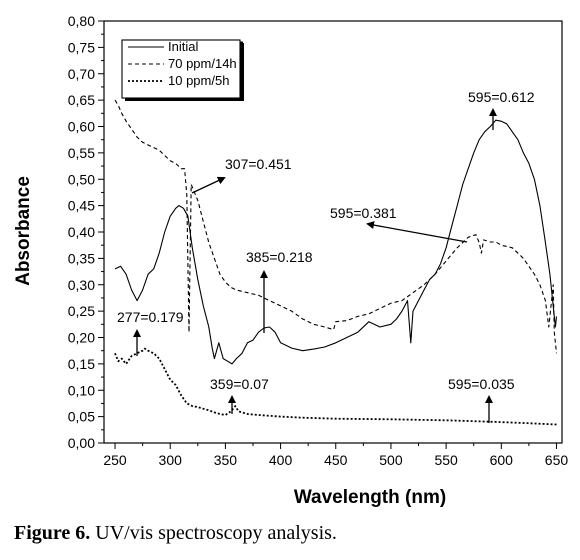 Image resolution: width=580 pixels, height=560 pixels. I want to click on y-tick-label: 0,00, so click(81, 443).